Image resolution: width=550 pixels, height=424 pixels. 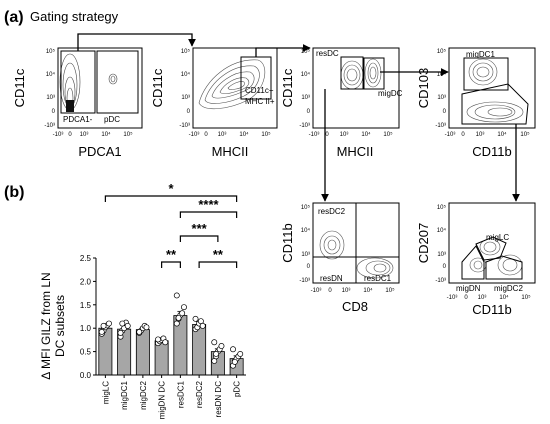 What do you see at coordinates (378, 278) in the screenshot?
I see `plot-5-gate-label-3: resDC1` at bounding box center [378, 278].